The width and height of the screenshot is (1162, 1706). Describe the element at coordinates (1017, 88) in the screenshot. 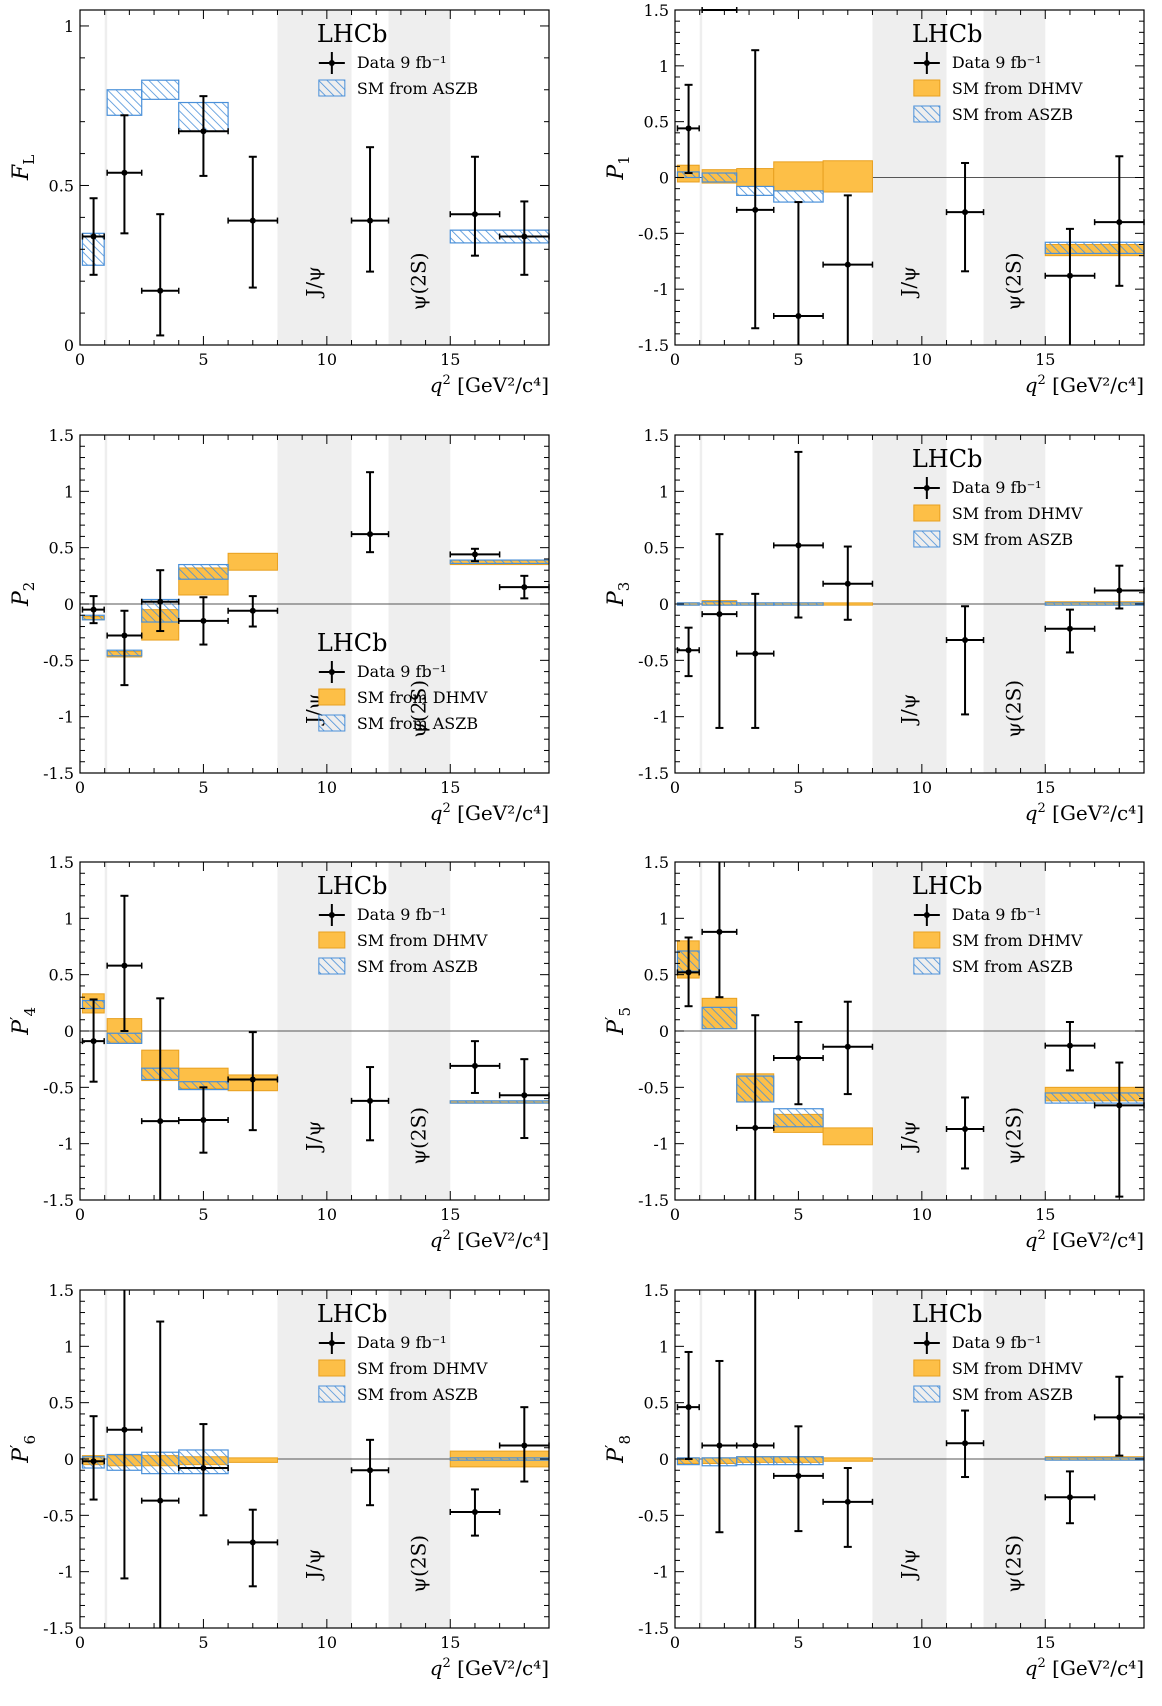

I see `legend-dhmv-label: SM from DHMV` at that location.